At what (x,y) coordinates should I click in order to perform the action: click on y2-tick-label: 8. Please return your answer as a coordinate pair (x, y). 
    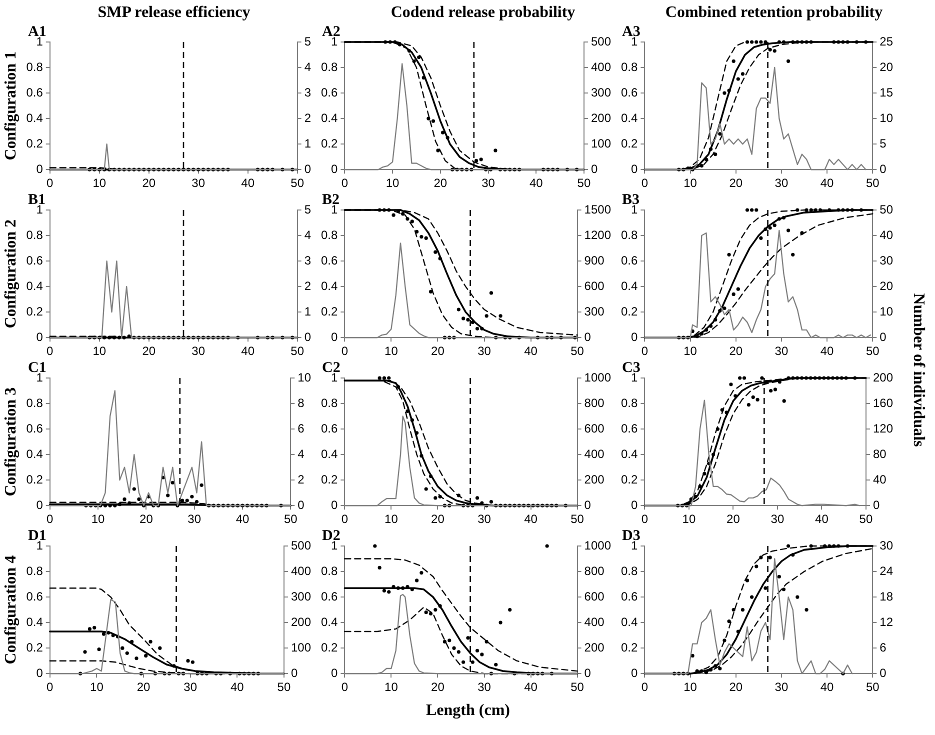
    Looking at the image, I should click on (301, 403).